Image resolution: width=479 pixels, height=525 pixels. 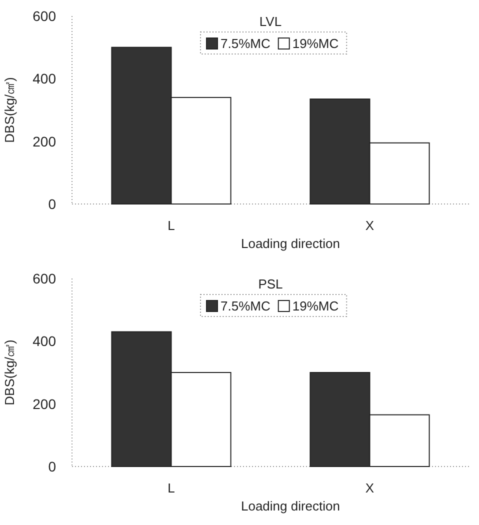 I want to click on chart-title: LVL, so click(x=270, y=21).